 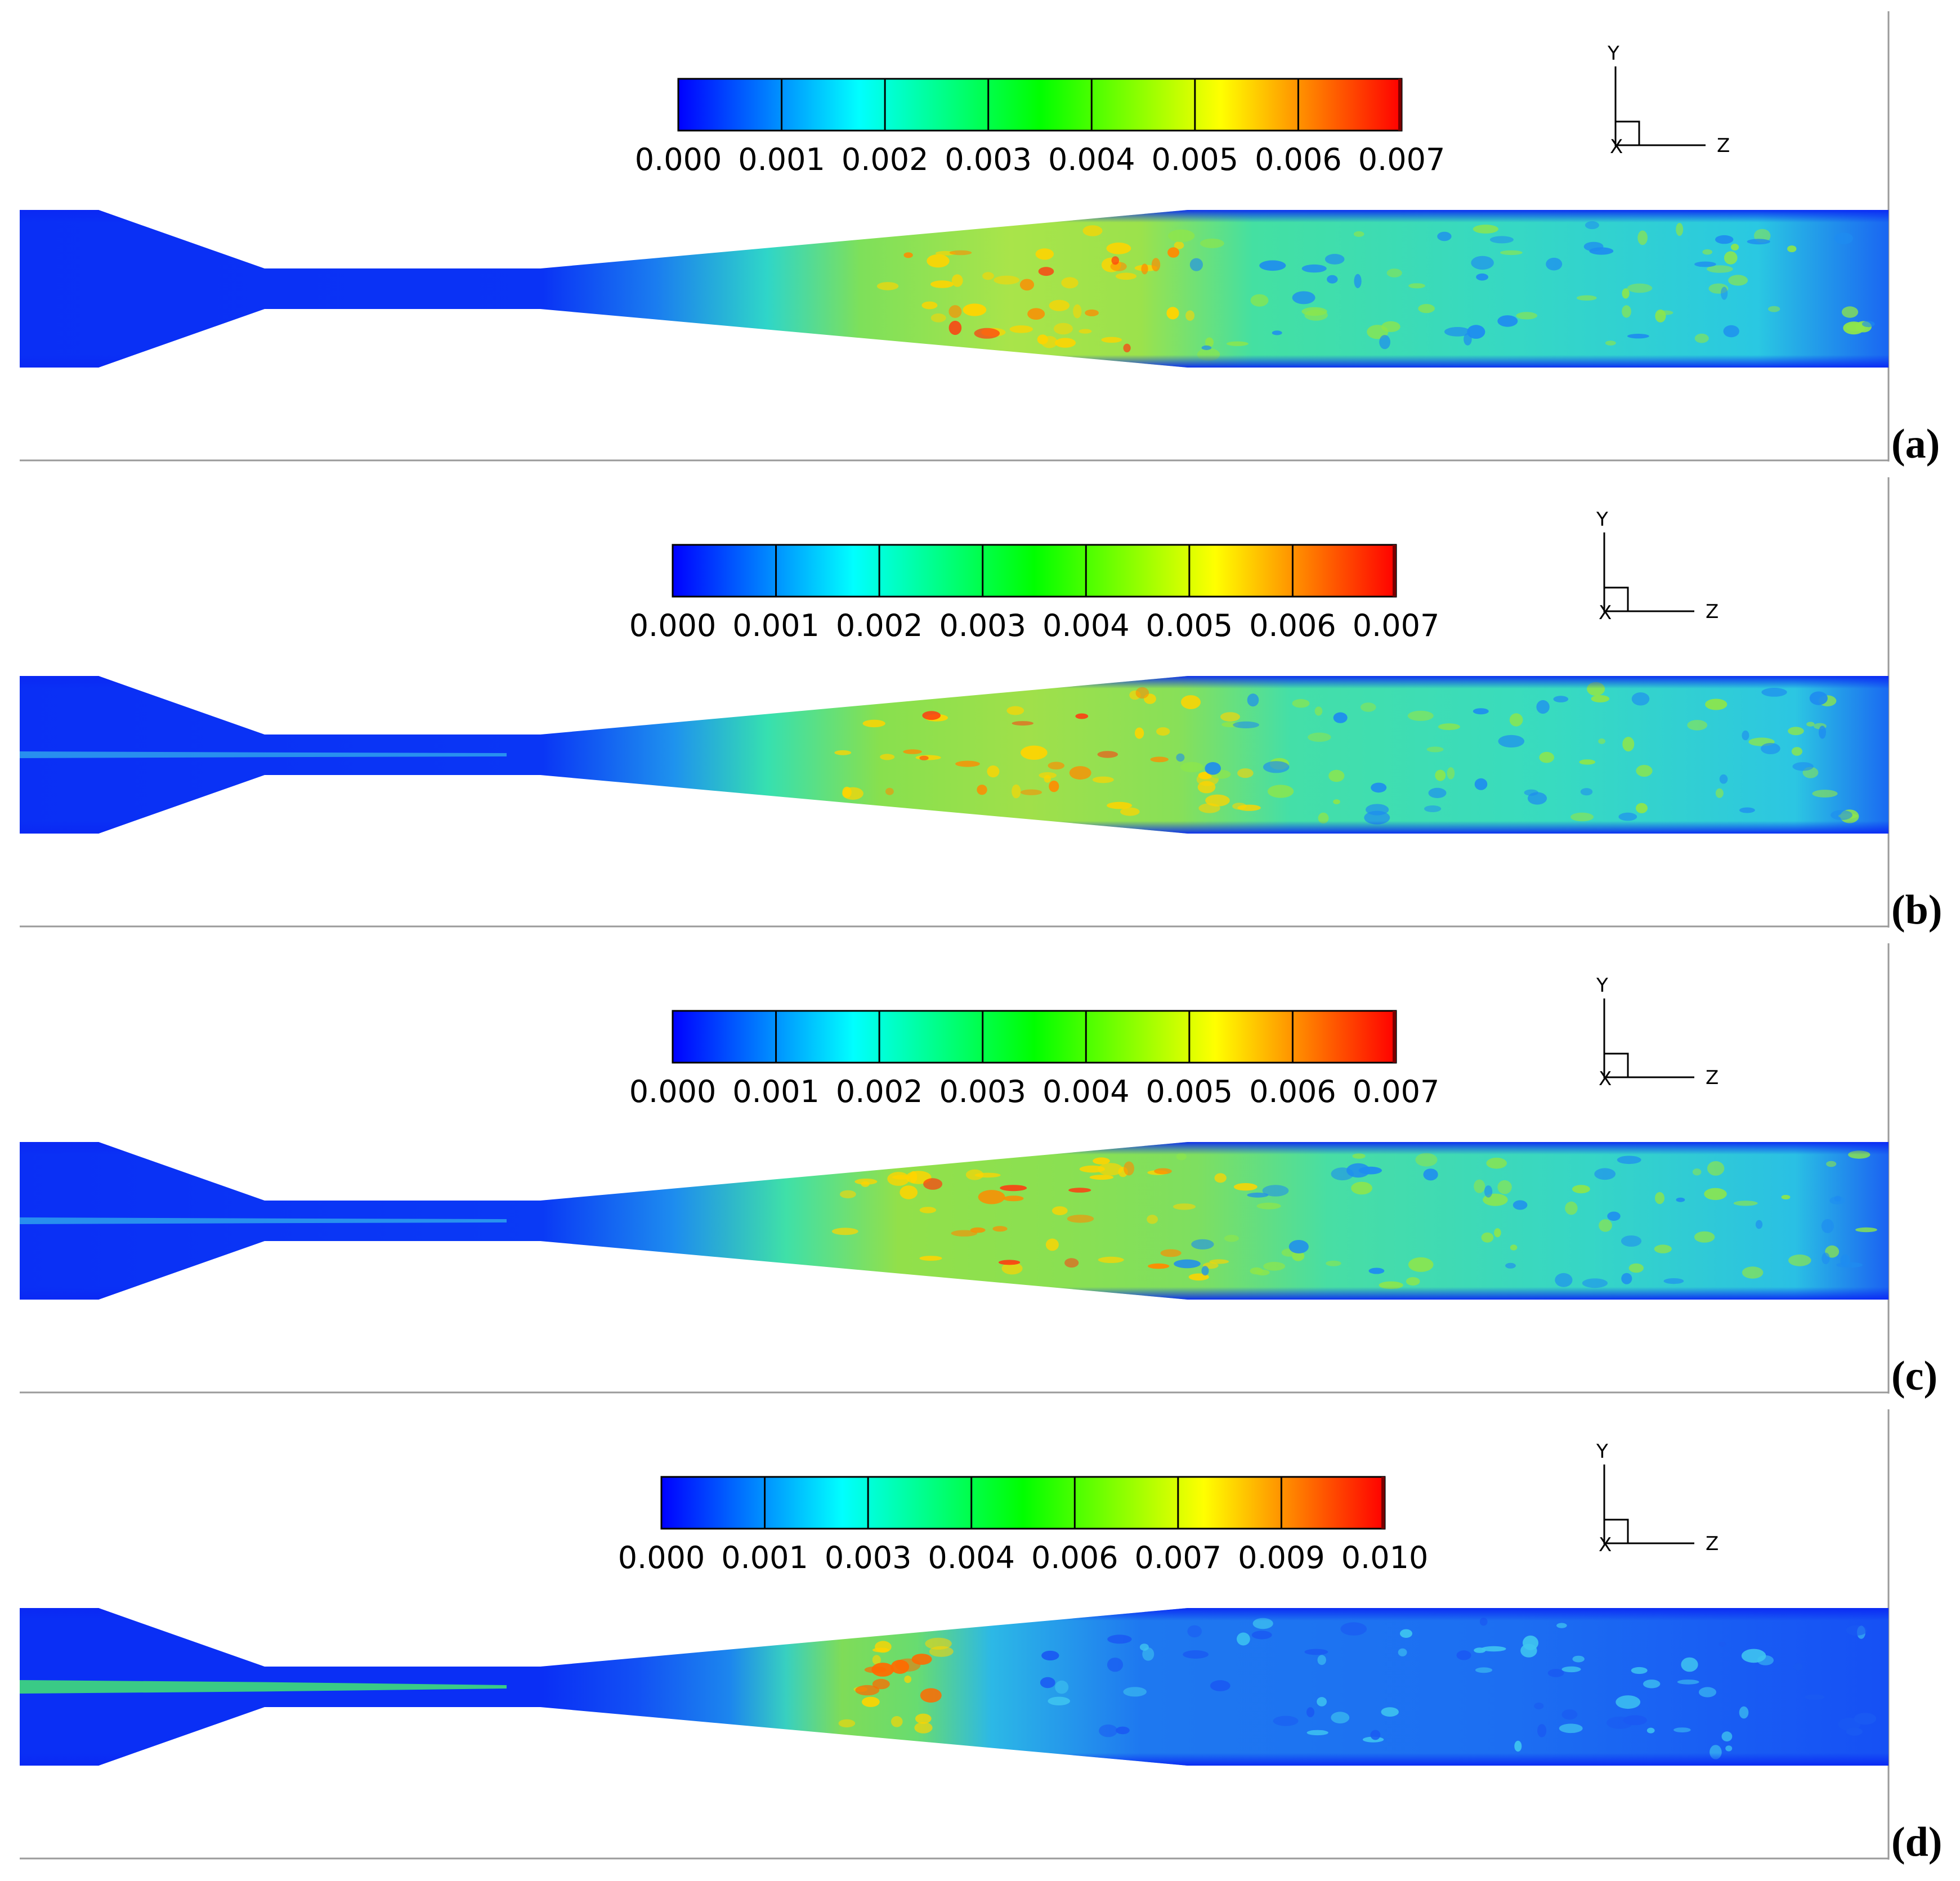 What do you see at coordinates (1915, 1376) in the screenshot?
I see `panel-label-c: (c)` at bounding box center [1915, 1376].